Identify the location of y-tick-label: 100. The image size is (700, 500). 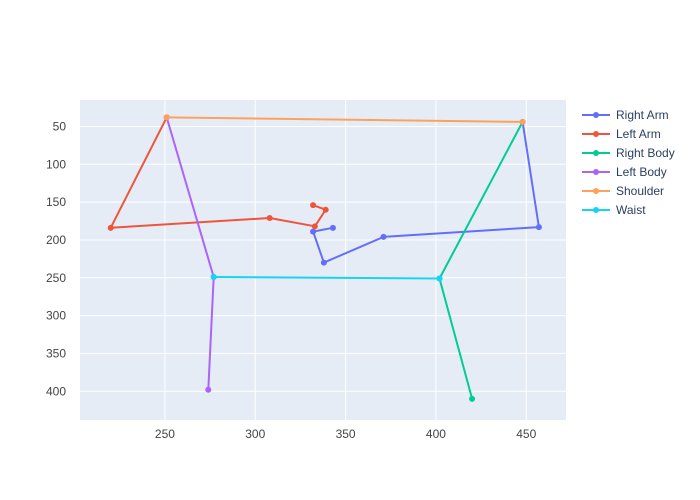
(56, 164).